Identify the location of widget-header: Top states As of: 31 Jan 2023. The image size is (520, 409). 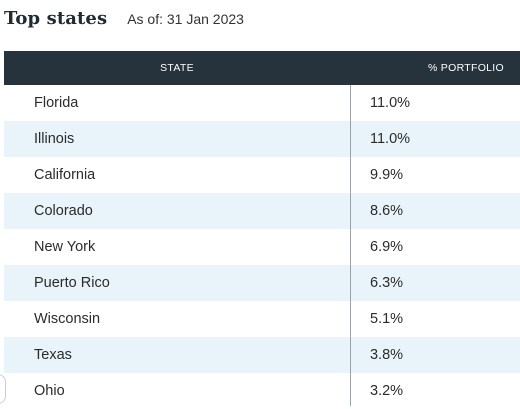
(124, 21).